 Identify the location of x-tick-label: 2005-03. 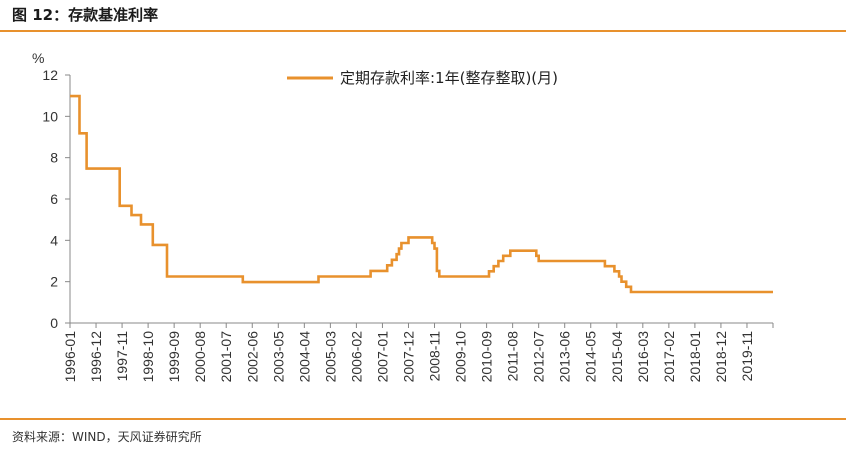
(330, 357).